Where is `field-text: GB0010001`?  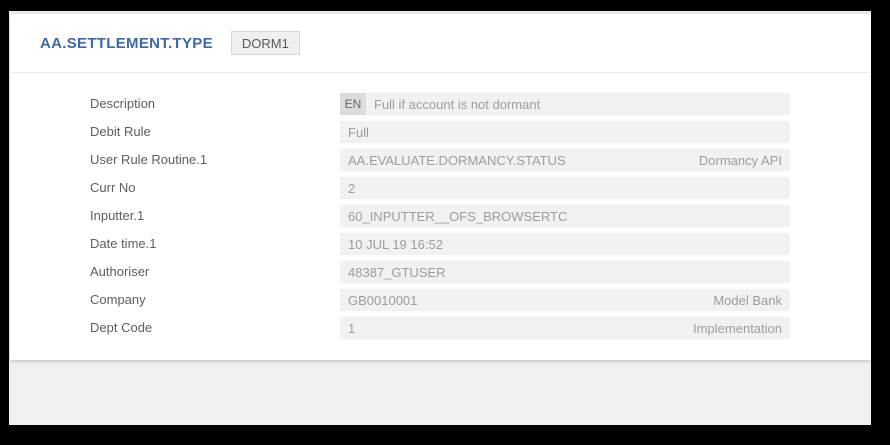 field-text: GB0010001 is located at coordinates (383, 300).